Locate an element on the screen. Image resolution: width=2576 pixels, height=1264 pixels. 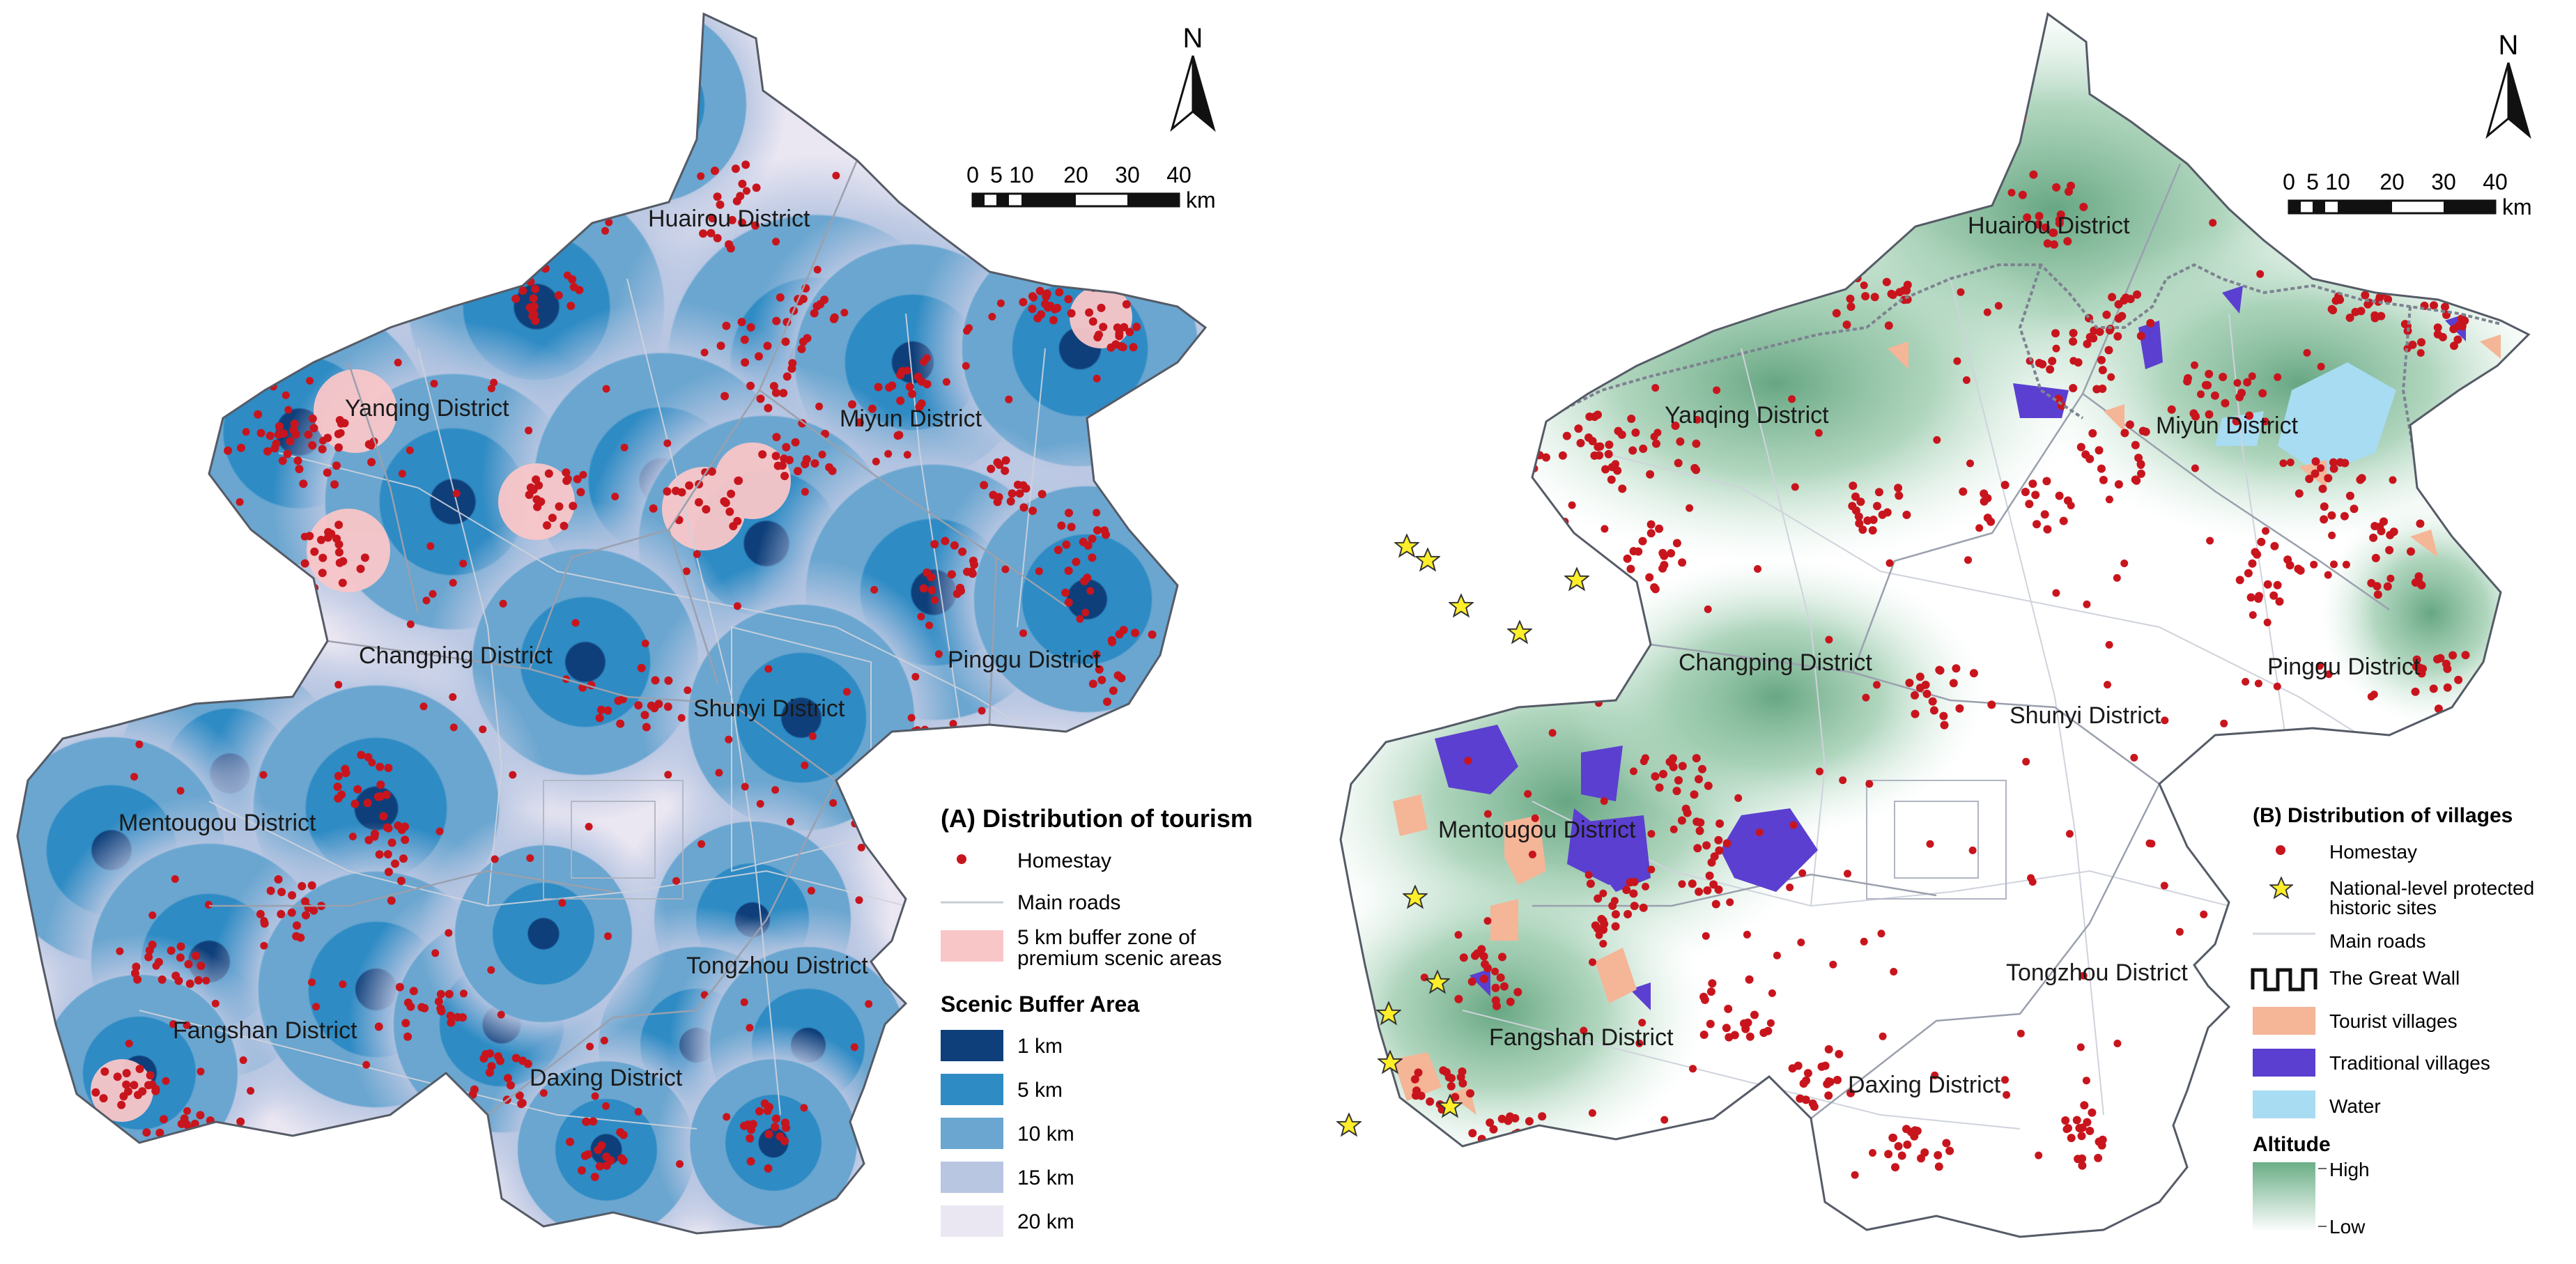
altitude-high-label: High is located at coordinates (2349, 1170).